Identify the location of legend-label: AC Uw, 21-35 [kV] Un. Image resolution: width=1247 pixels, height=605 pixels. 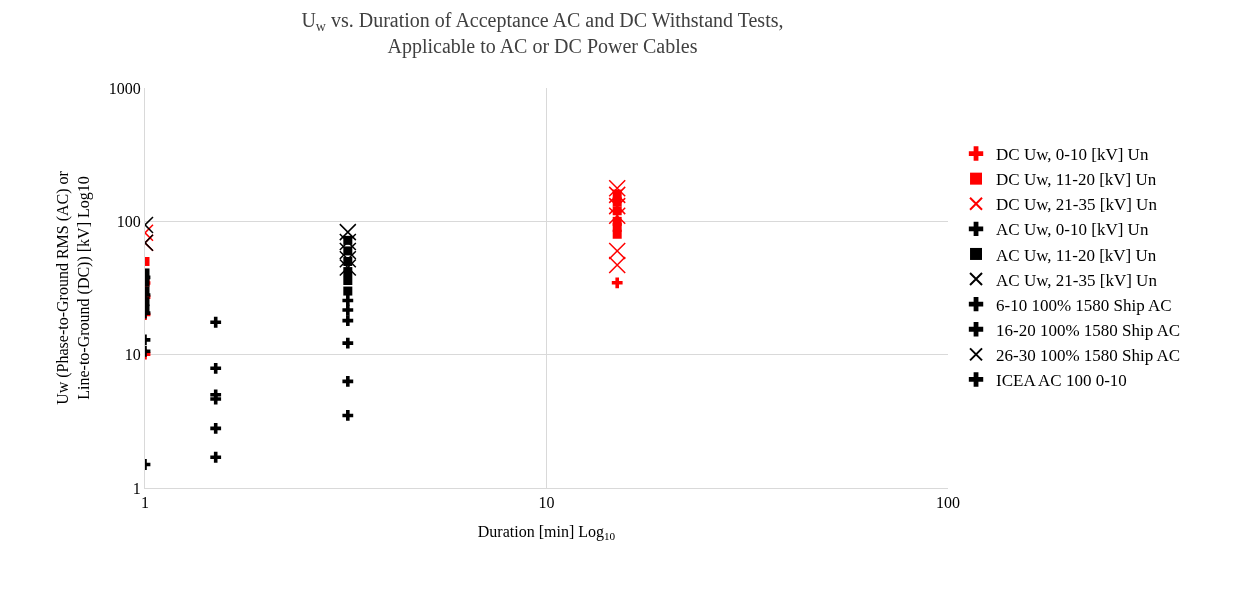
(1077, 280).